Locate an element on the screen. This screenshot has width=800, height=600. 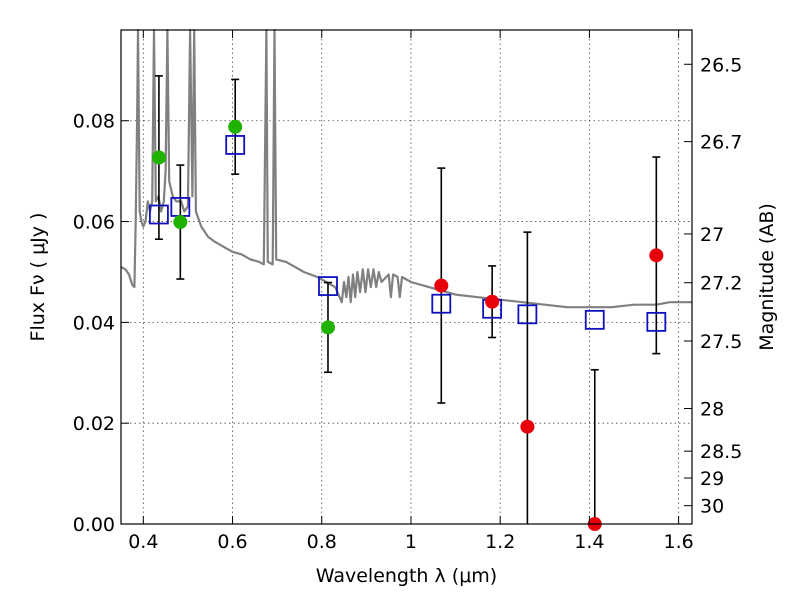
magnitude-tick-label: 30 is located at coordinates (712, 507).